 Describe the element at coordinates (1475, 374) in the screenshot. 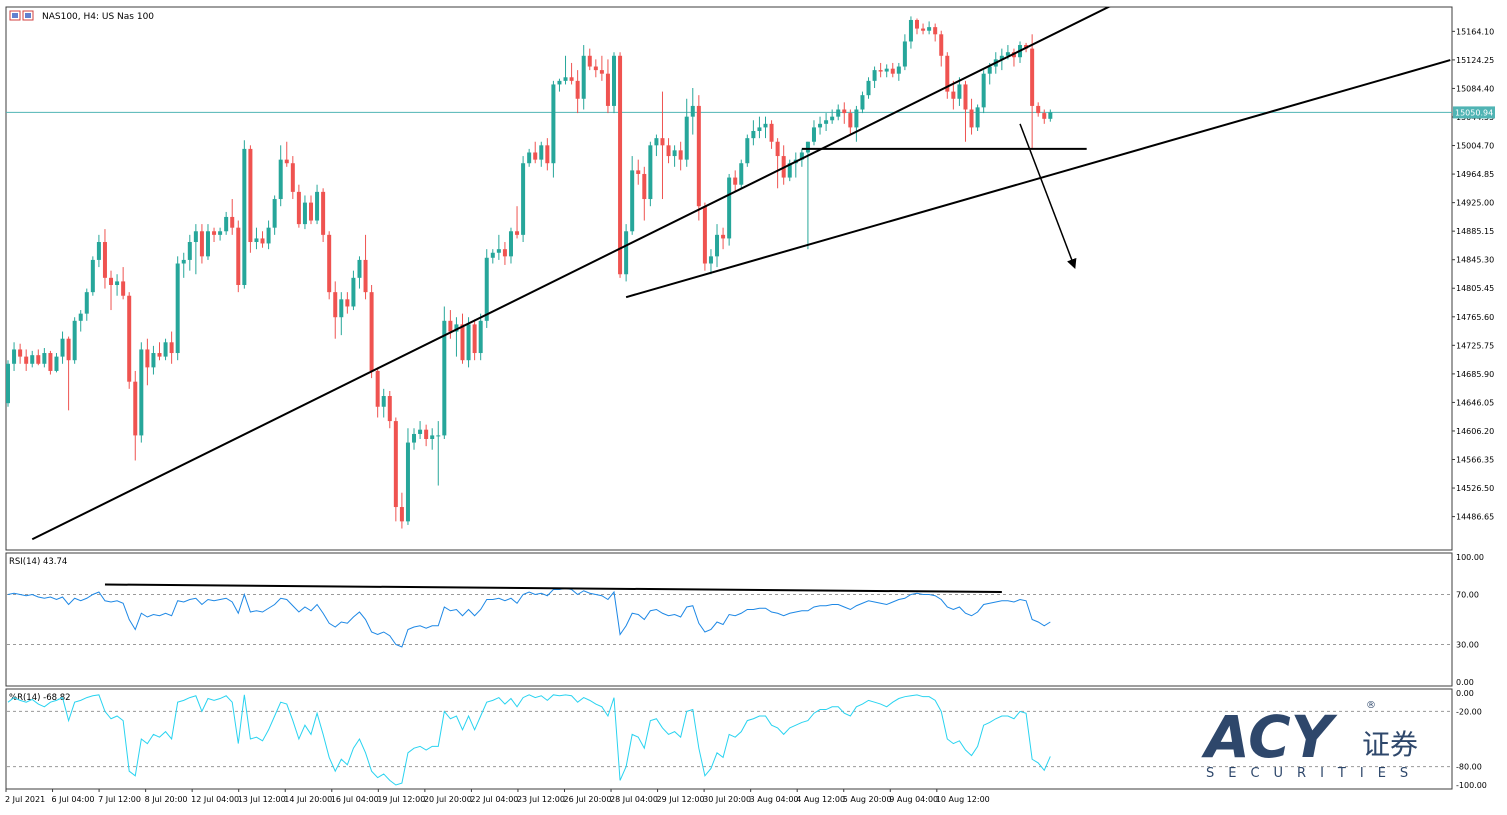

I see `price-tick-label: 14685.90` at that location.